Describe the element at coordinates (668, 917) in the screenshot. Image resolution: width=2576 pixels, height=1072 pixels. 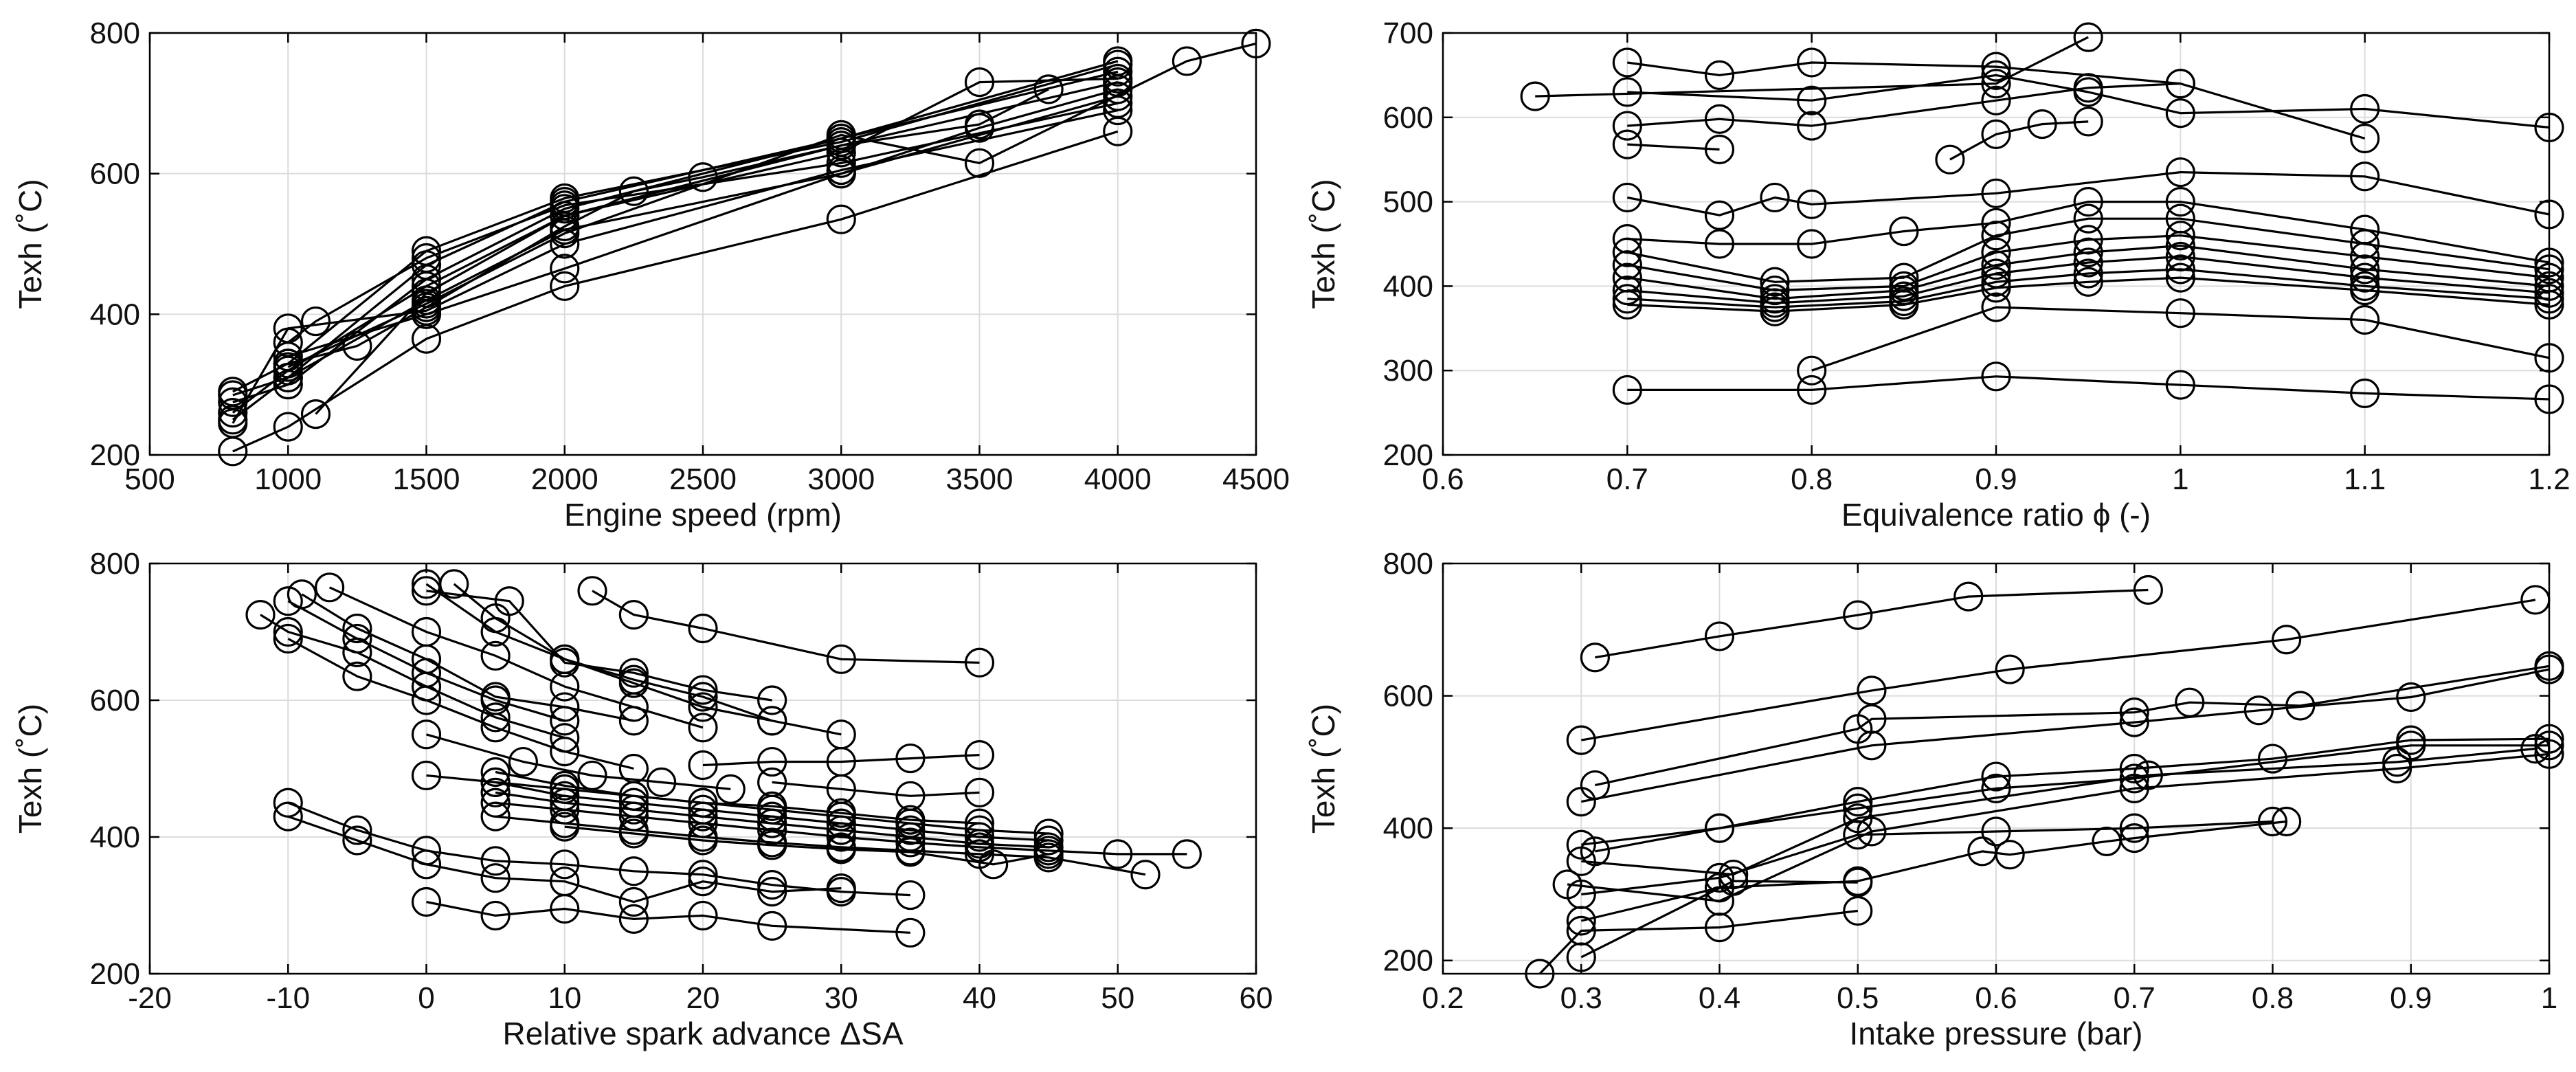
I see `series-a22` at that location.